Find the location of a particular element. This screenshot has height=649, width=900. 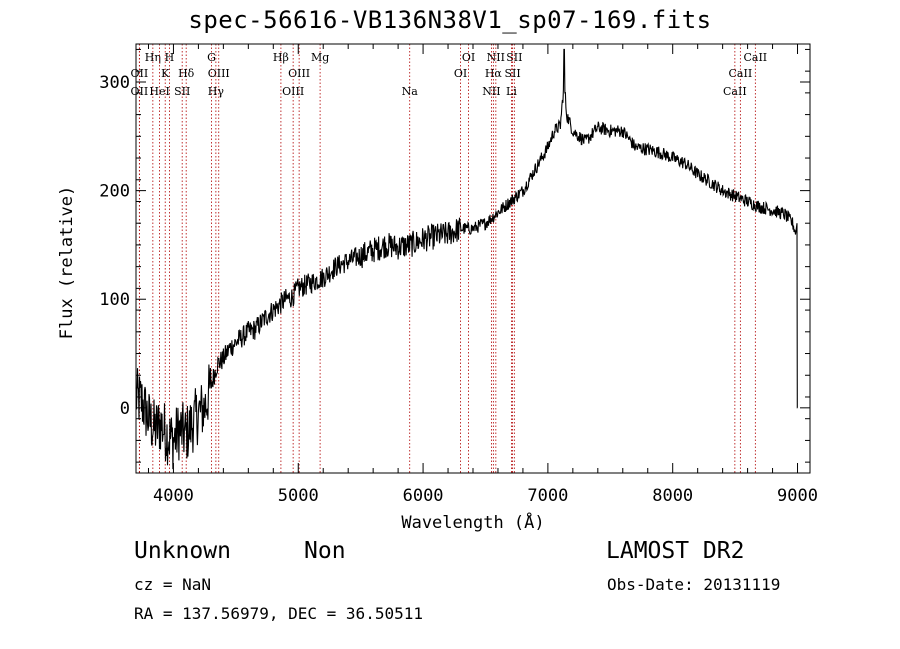

x-tick-label: 8000 is located at coordinates (672, 496).